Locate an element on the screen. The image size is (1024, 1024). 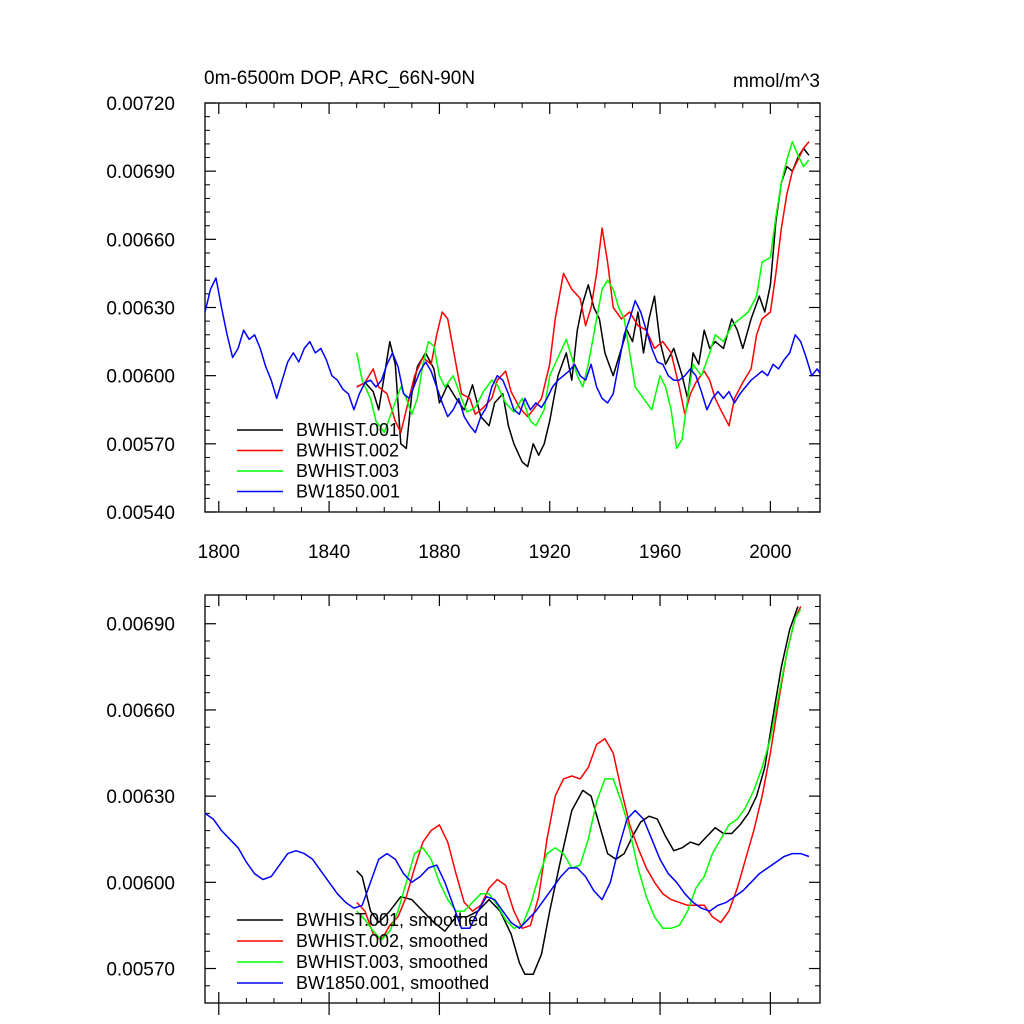
top-legend-label: BW1850.001 is located at coordinates (348, 492).